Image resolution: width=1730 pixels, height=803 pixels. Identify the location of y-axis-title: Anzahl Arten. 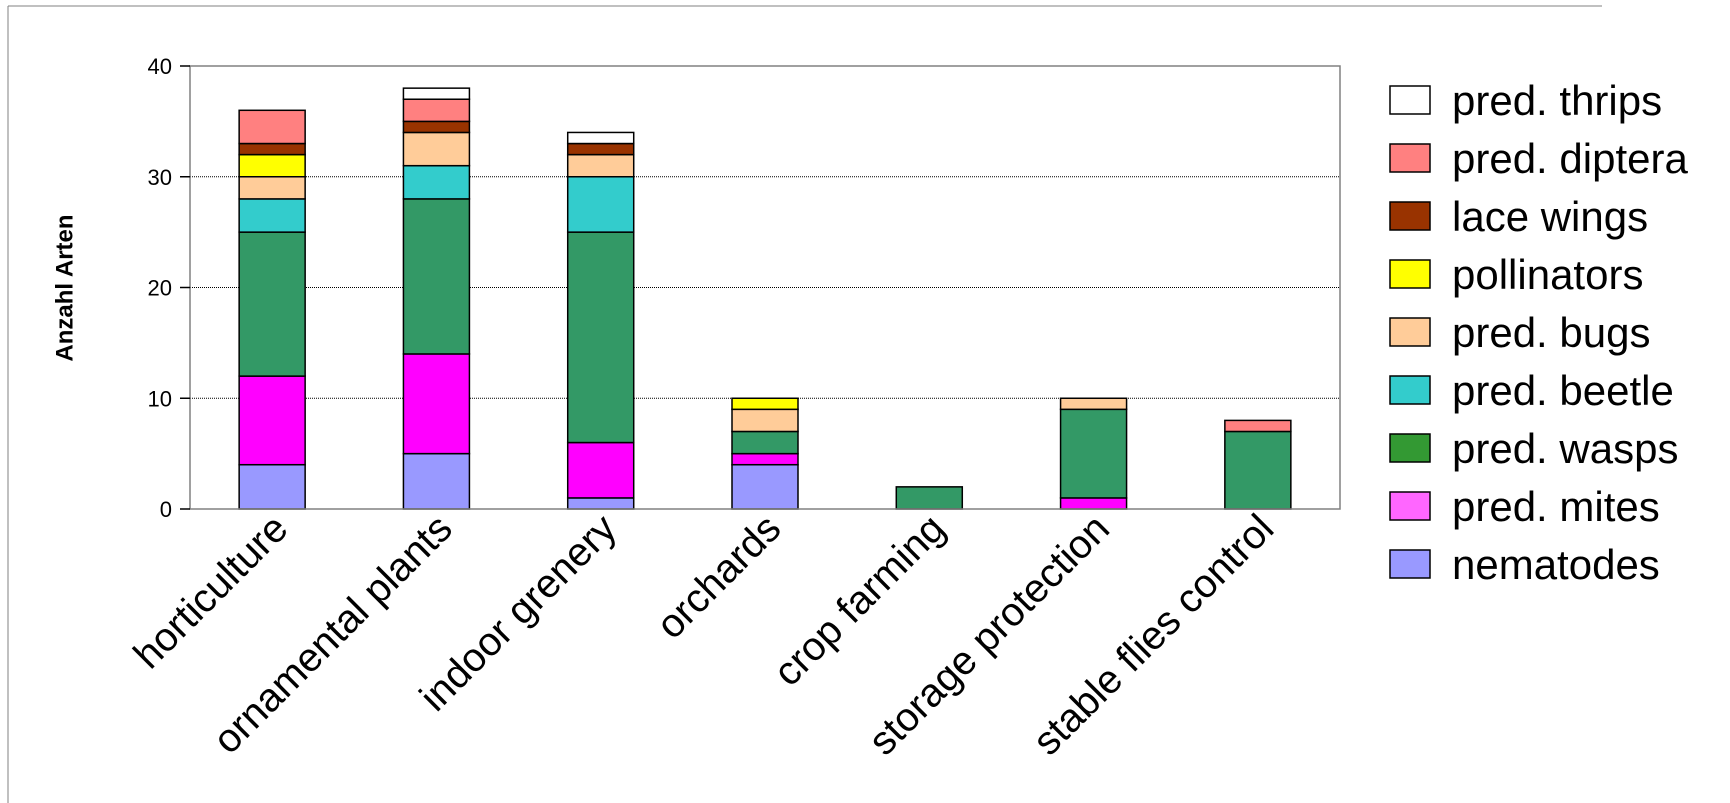
(64, 287).